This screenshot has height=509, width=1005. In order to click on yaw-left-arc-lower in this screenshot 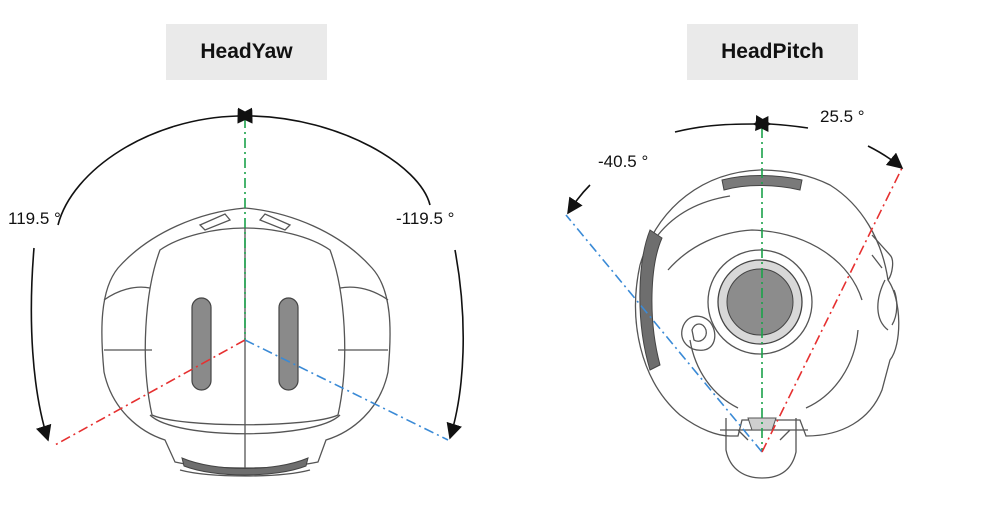, I will do `click(41, 344)`.